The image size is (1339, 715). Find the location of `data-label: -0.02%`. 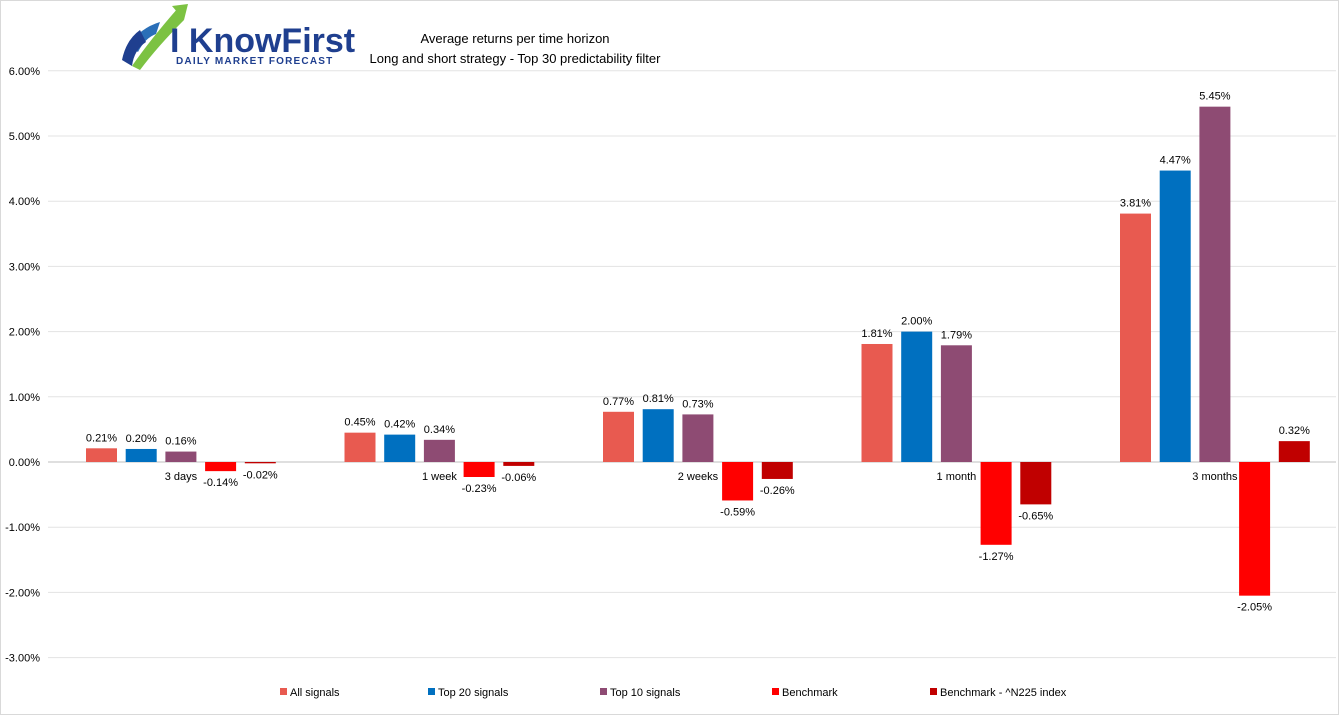

data-label: -0.02% is located at coordinates (260, 475).